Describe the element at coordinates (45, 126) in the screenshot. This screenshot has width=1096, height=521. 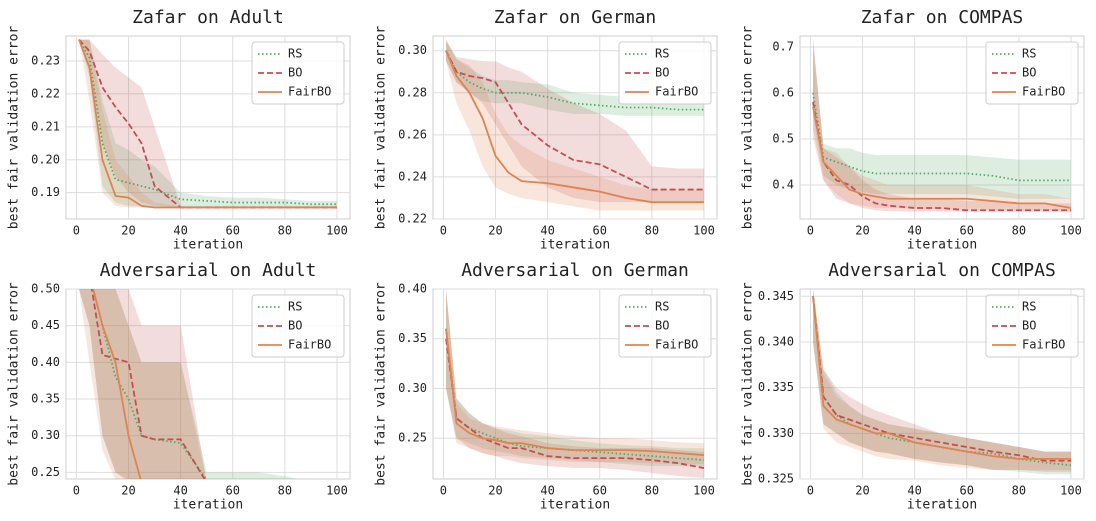
I see `y-tick-label: 0.21` at that location.